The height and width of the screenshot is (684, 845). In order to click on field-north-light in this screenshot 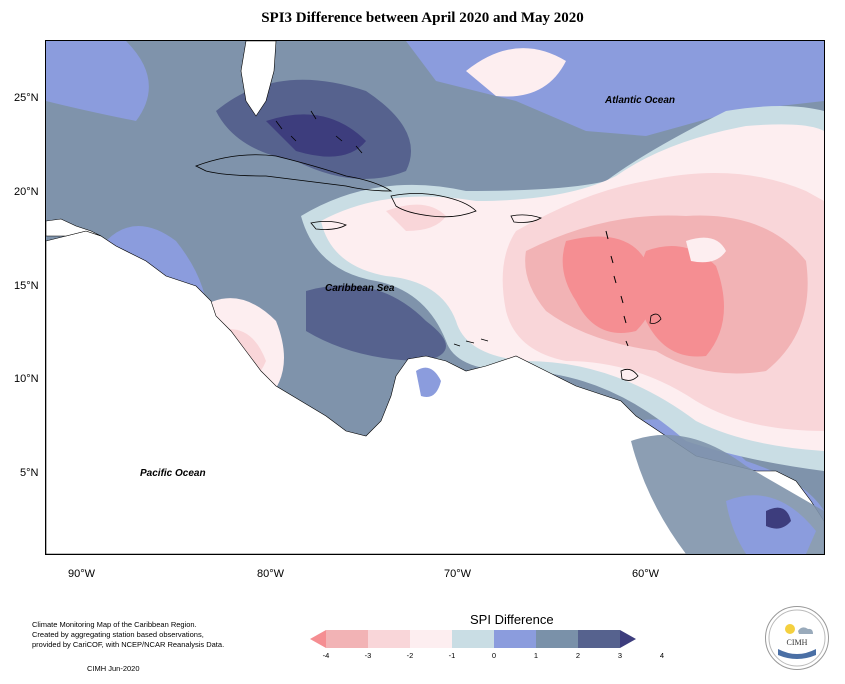, I will do `click(516, 72)`.